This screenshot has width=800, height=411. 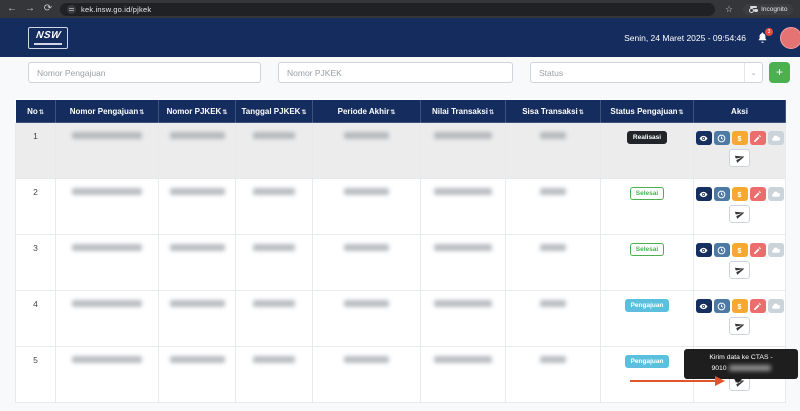 I want to click on cell-nomor-pengajuan, so click(x=107, y=318).